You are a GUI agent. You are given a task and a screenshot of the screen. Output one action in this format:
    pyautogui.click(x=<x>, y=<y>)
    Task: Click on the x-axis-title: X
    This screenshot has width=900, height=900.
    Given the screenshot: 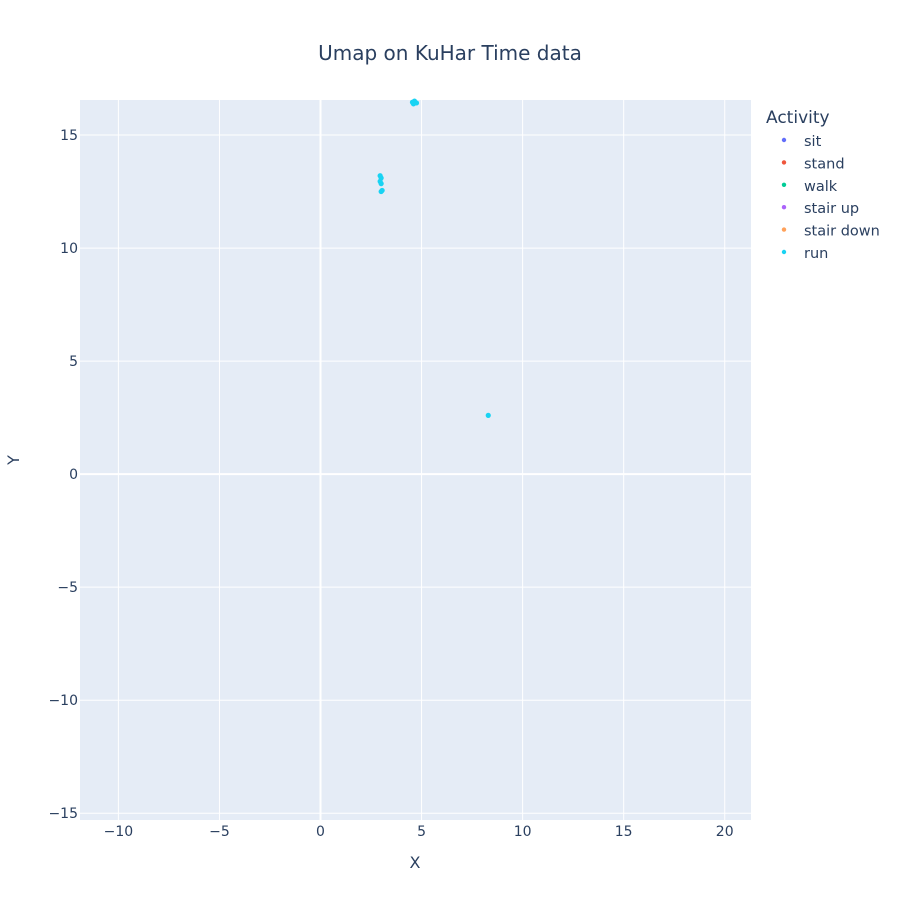 What is the action you would take?
    pyautogui.click(x=415, y=862)
    